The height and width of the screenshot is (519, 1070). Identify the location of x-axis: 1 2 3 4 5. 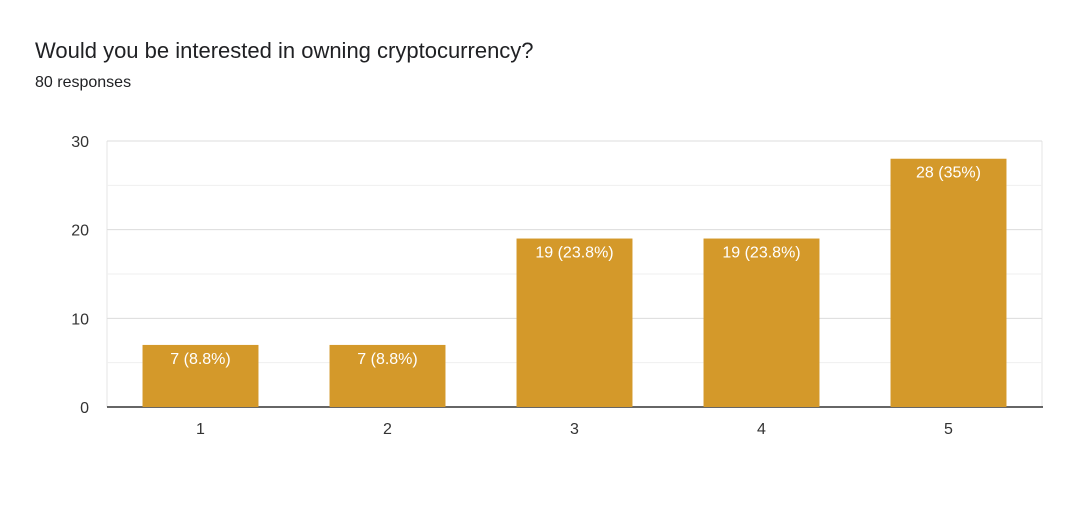
(574, 429).